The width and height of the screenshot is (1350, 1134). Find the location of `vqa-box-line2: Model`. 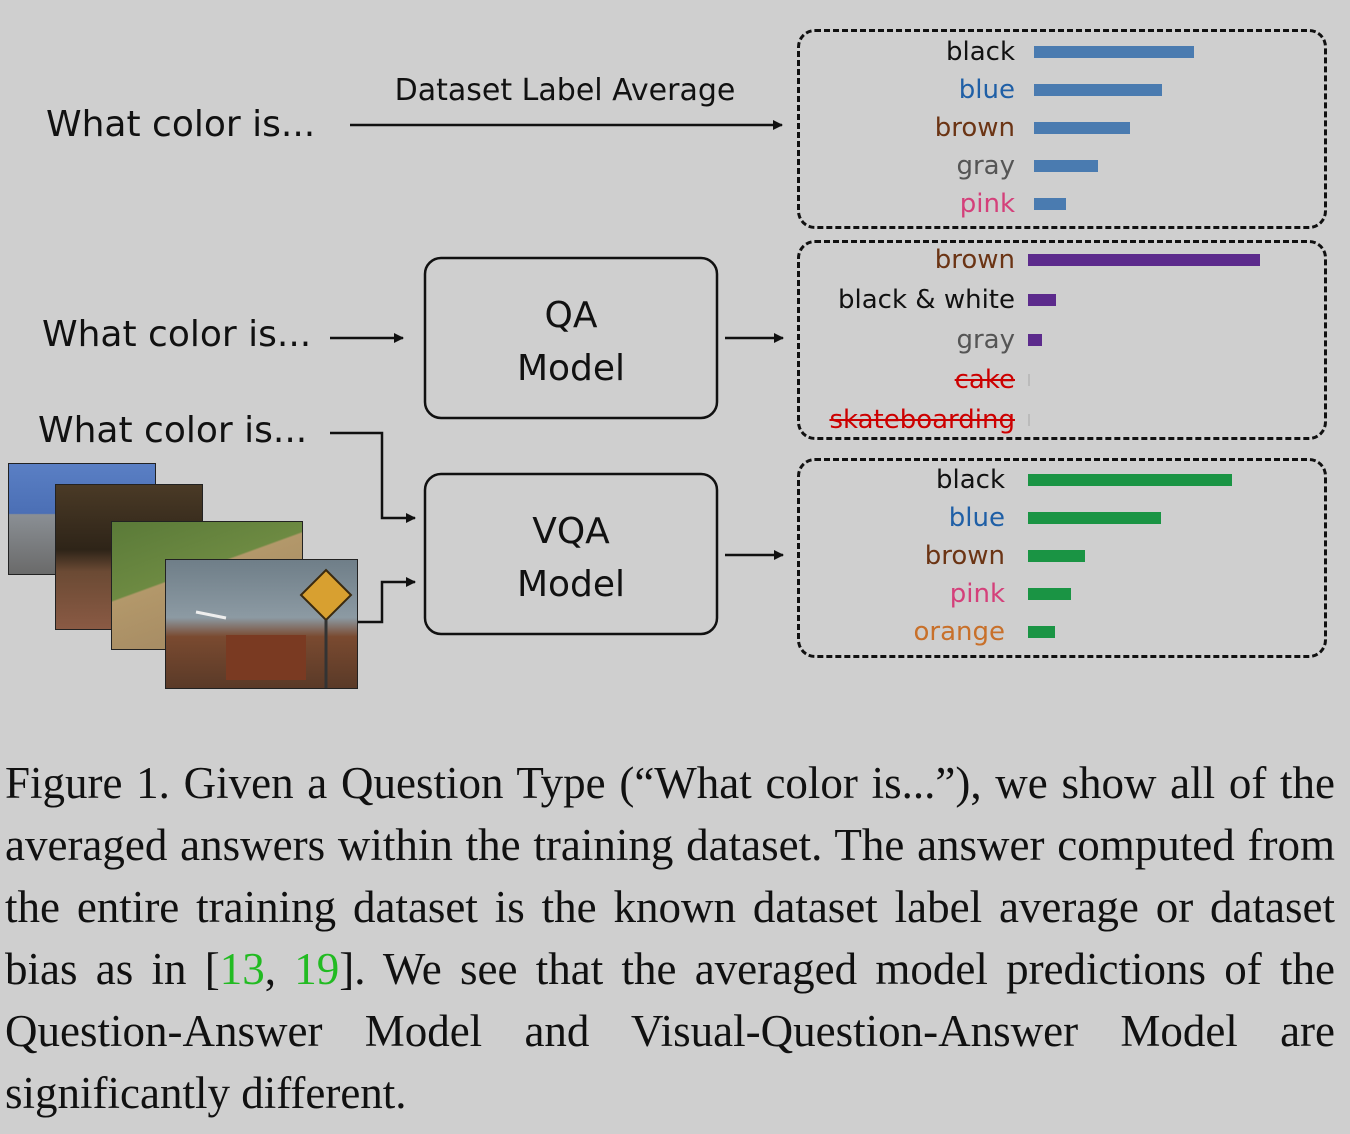

vqa-box-line2: Model is located at coordinates (571, 584).